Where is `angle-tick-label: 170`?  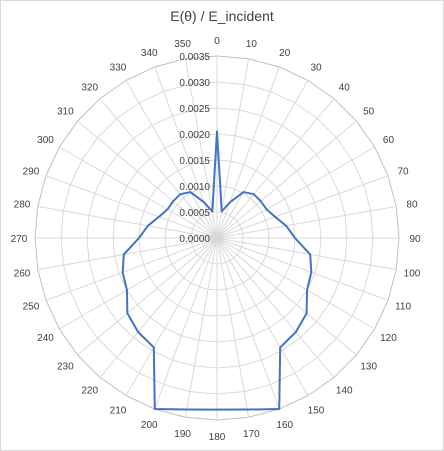
angle-tick-label: 170 is located at coordinates (251, 434).